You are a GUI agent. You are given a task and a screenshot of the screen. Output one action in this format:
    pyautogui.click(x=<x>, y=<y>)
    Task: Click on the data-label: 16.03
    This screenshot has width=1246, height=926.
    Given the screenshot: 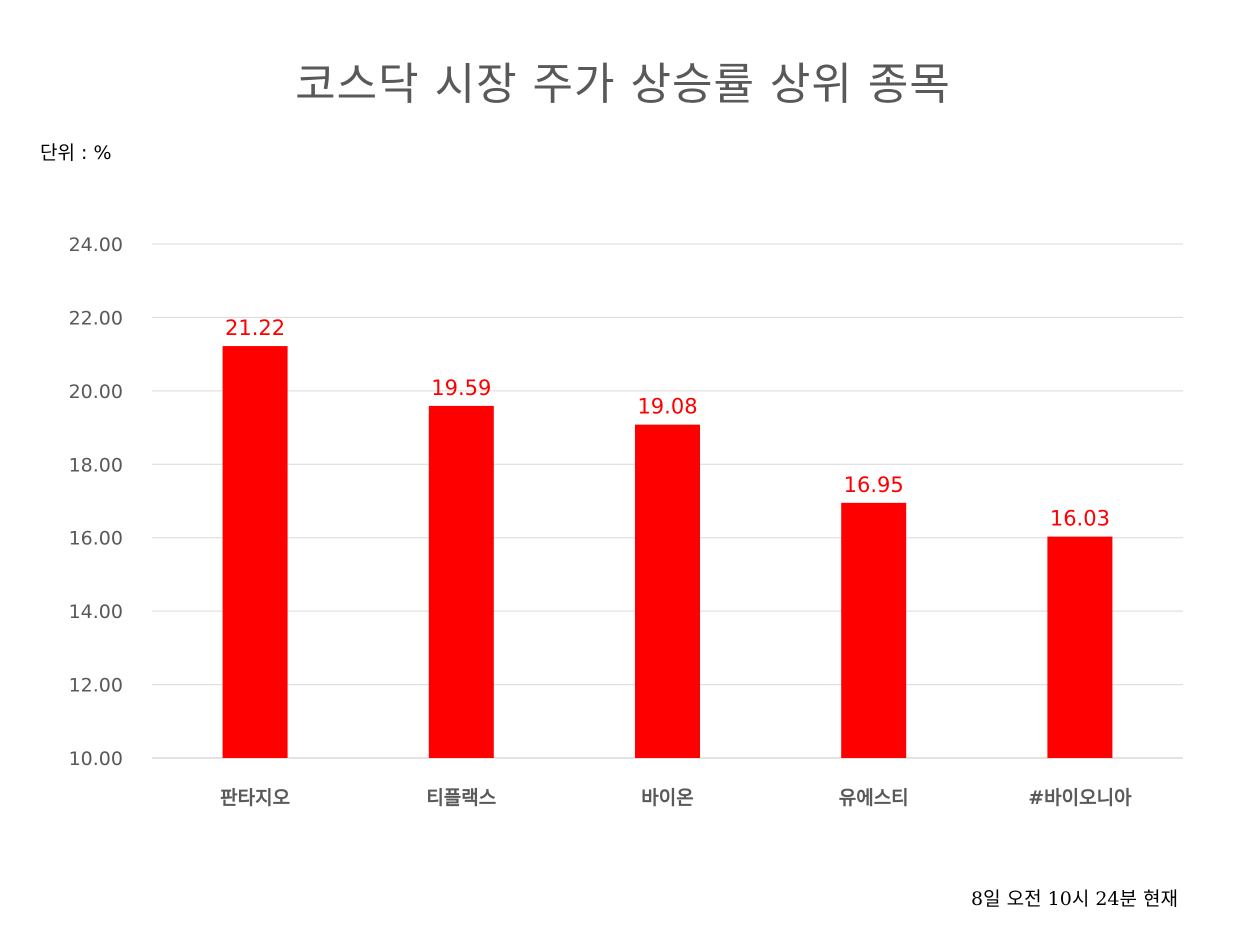 What is the action you would take?
    pyautogui.click(x=1080, y=519)
    